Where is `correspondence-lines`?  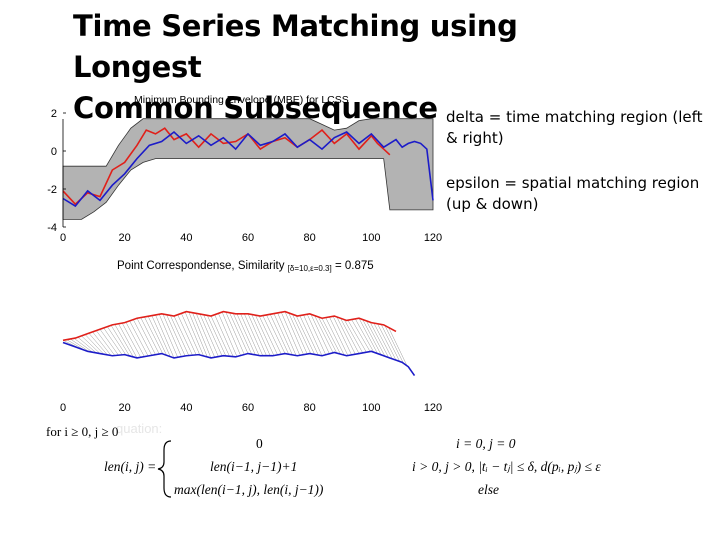
correspondence-lines is located at coordinates (235, 338).